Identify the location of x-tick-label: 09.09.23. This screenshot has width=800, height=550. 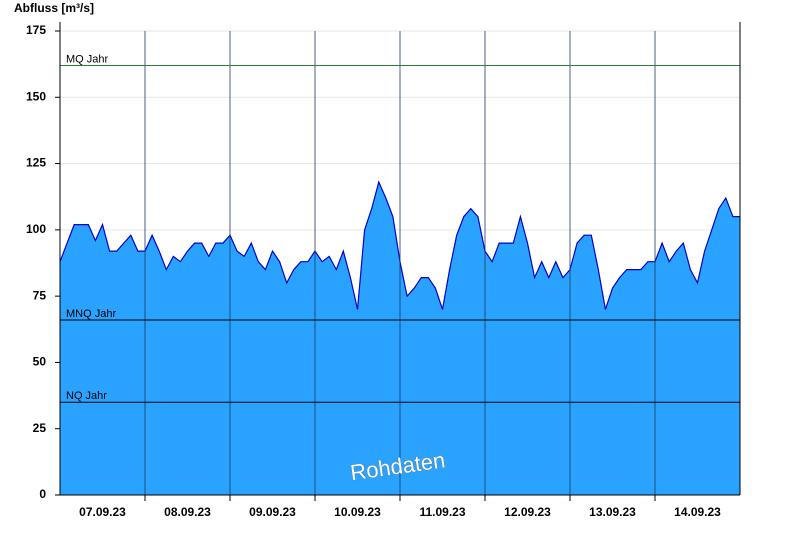
(272, 512).